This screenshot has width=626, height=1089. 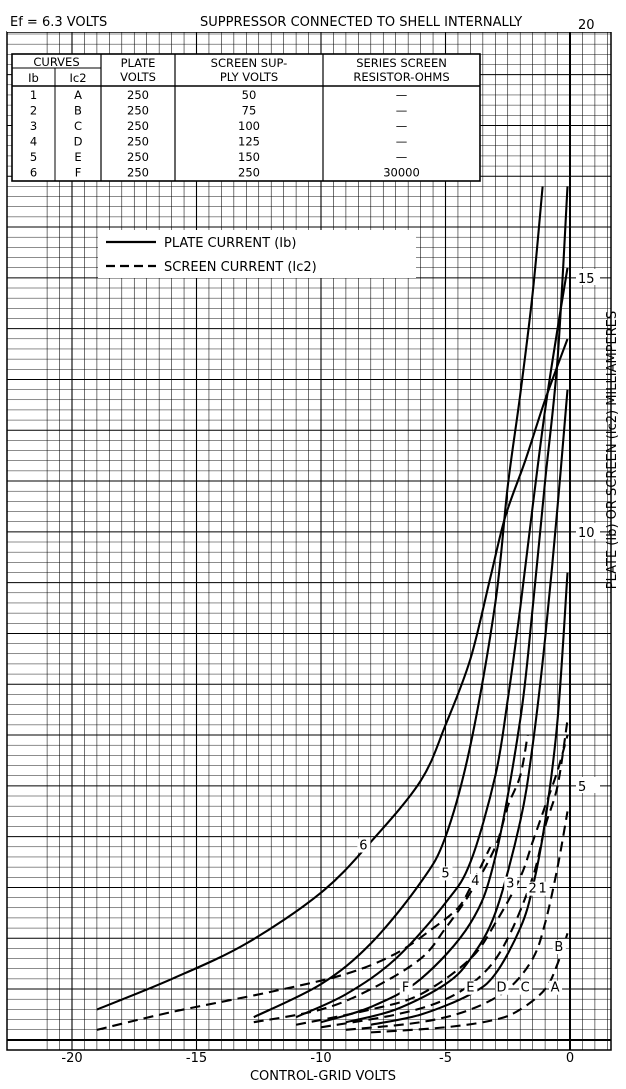 I want to click on curve-label-A: A, so click(x=555, y=988).